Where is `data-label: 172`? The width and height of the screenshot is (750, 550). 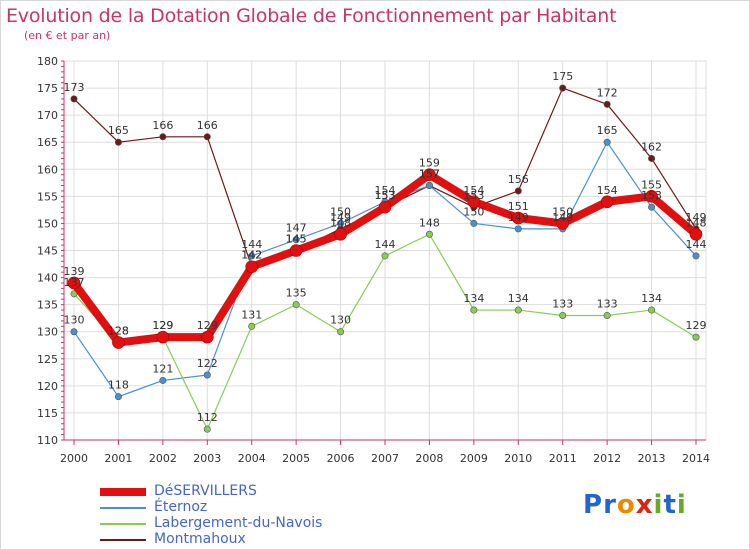 data-label: 172 is located at coordinates (607, 92).